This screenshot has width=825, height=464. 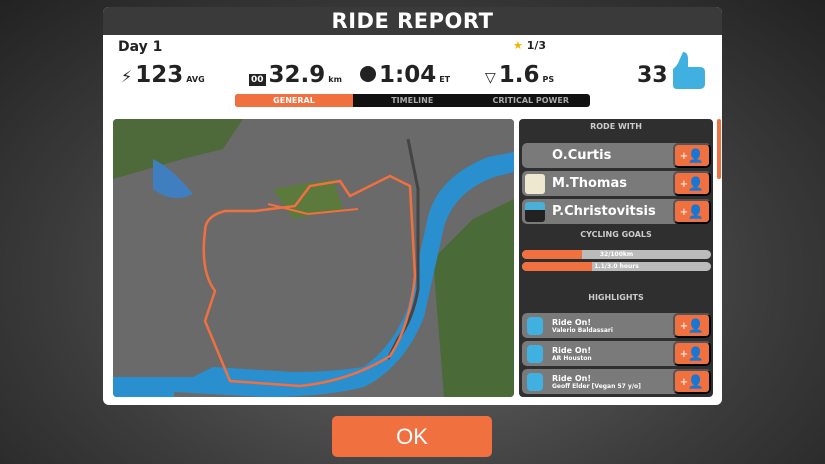 I want to click on time-value: 1:04, so click(x=408, y=75).